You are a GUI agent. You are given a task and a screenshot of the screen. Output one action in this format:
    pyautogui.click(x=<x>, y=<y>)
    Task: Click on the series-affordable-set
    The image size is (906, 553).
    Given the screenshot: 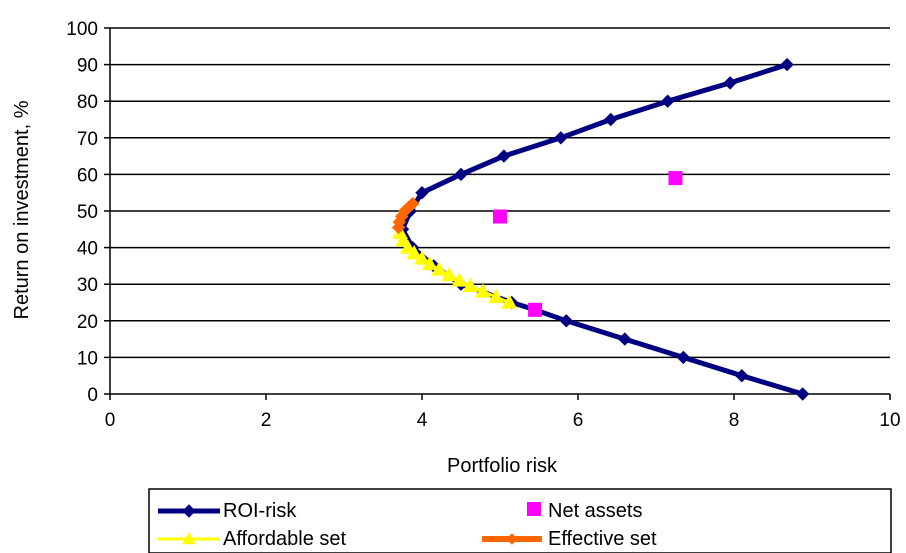 What is the action you would take?
    pyautogui.click(x=455, y=266)
    